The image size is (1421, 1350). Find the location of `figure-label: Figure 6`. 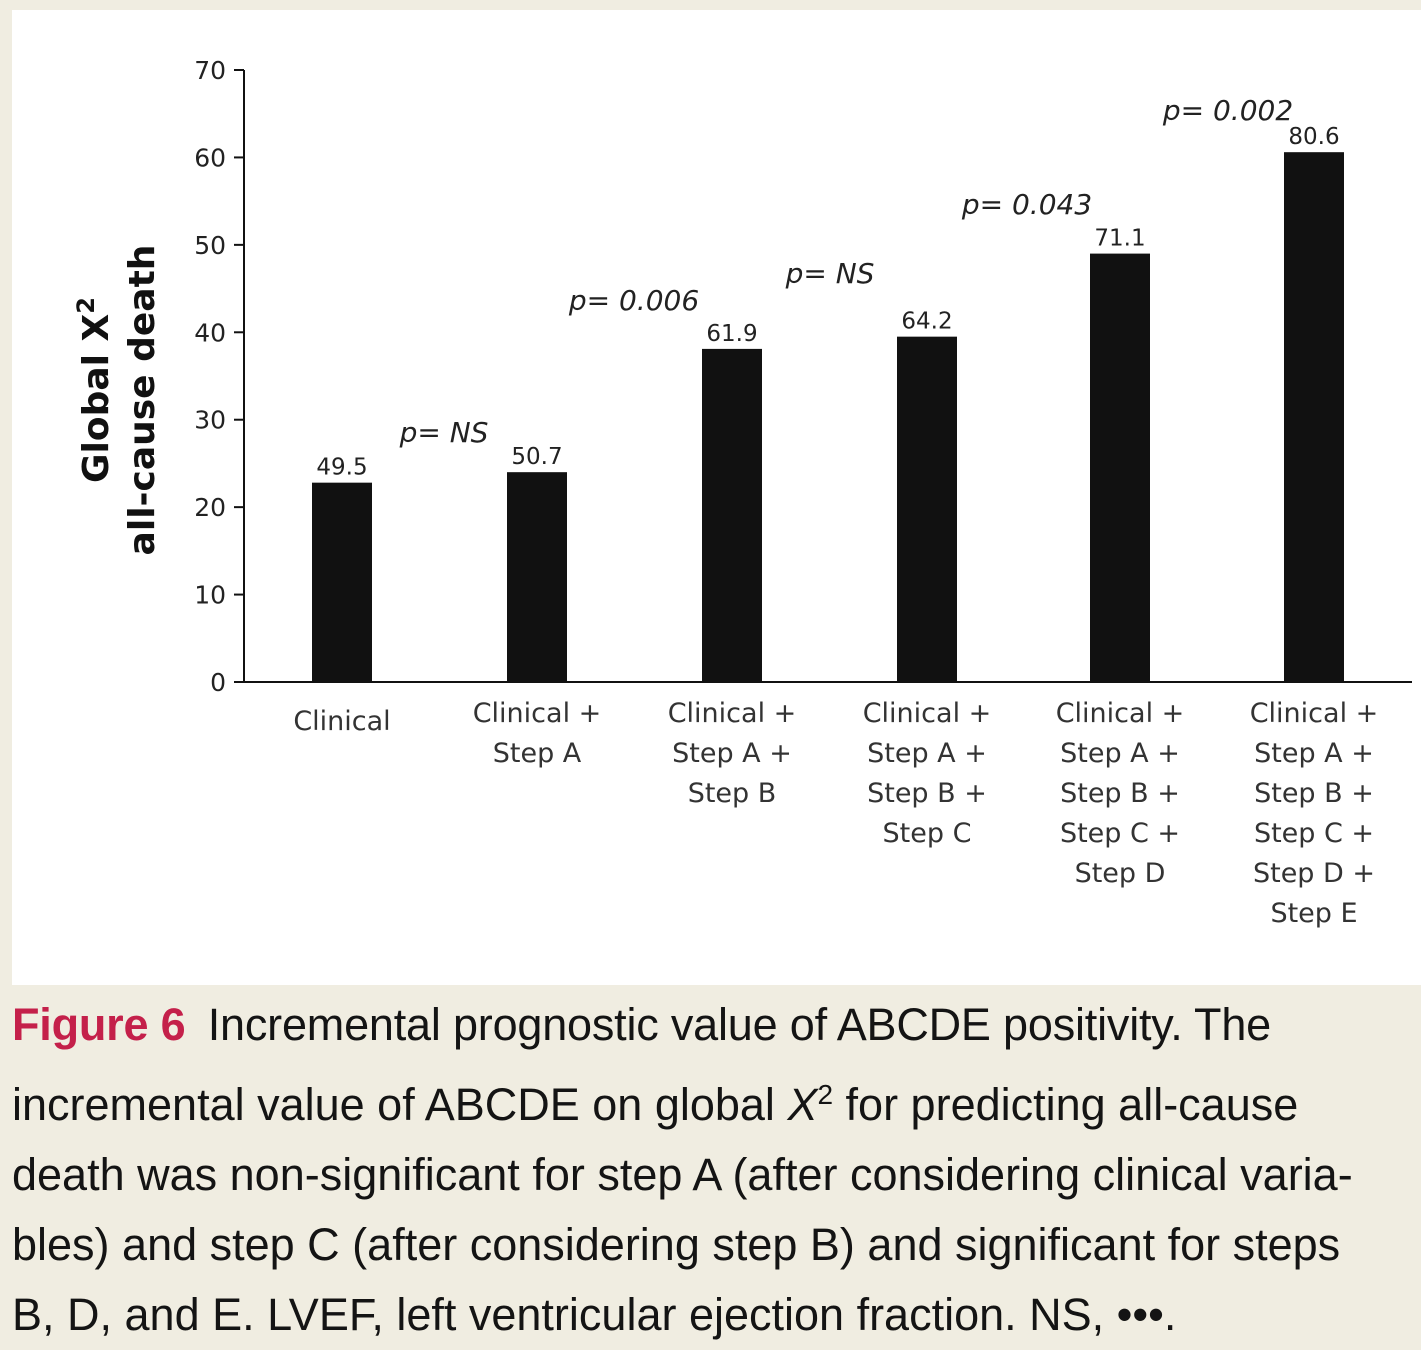

figure-label: Figure 6 is located at coordinates (99, 1024).